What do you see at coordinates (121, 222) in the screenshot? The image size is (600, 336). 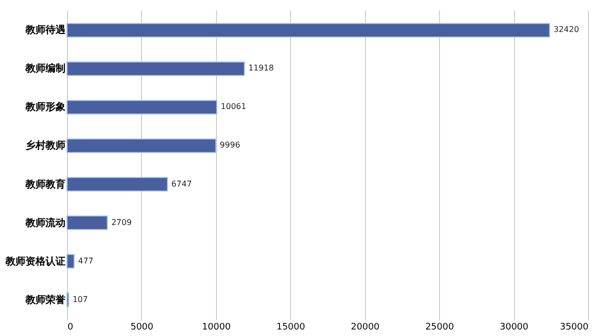 I see `data-label: 2709` at bounding box center [121, 222].